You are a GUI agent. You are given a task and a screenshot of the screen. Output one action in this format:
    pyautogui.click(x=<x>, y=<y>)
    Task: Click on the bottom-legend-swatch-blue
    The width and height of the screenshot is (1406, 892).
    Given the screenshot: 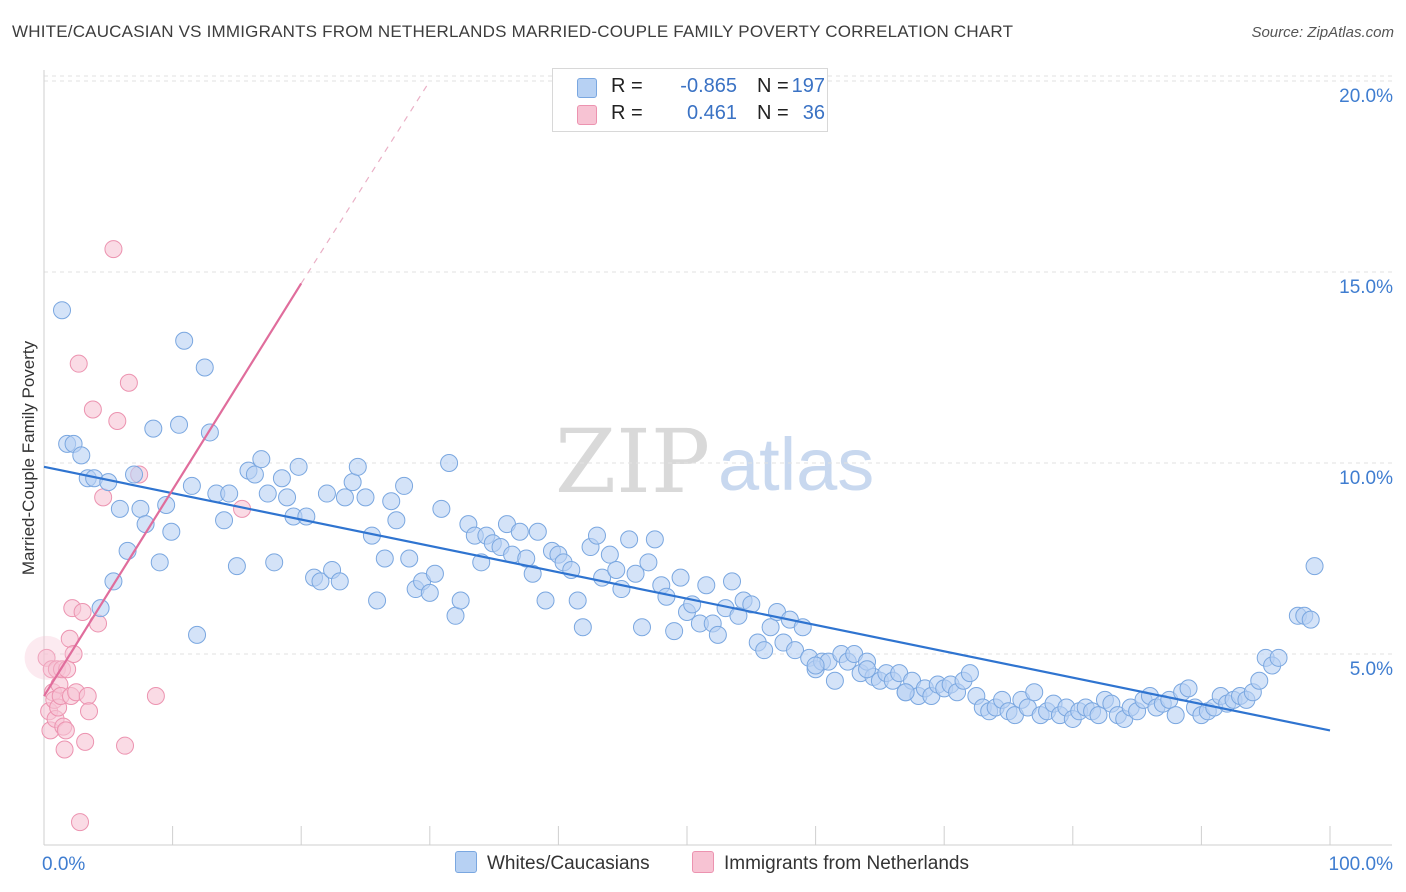 What is the action you would take?
    pyautogui.click(x=466, y=862)
    